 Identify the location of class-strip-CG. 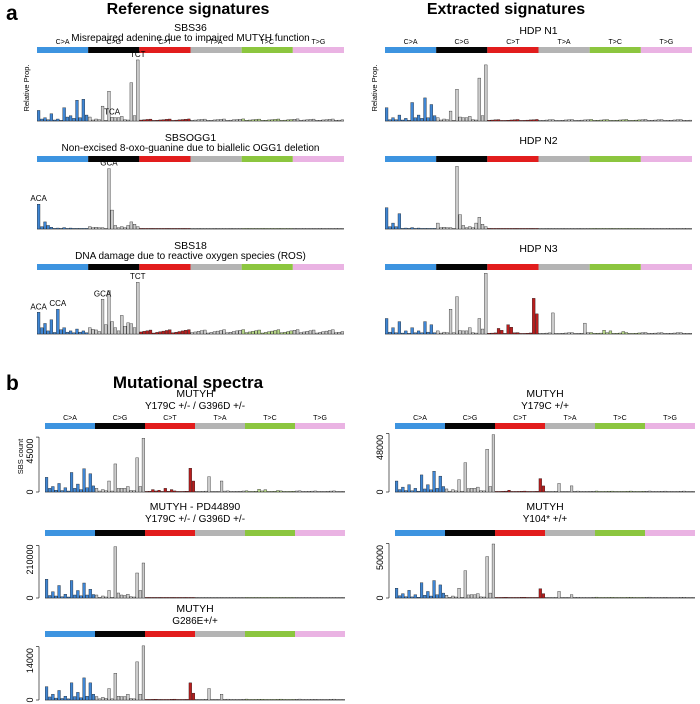
(470, 533).